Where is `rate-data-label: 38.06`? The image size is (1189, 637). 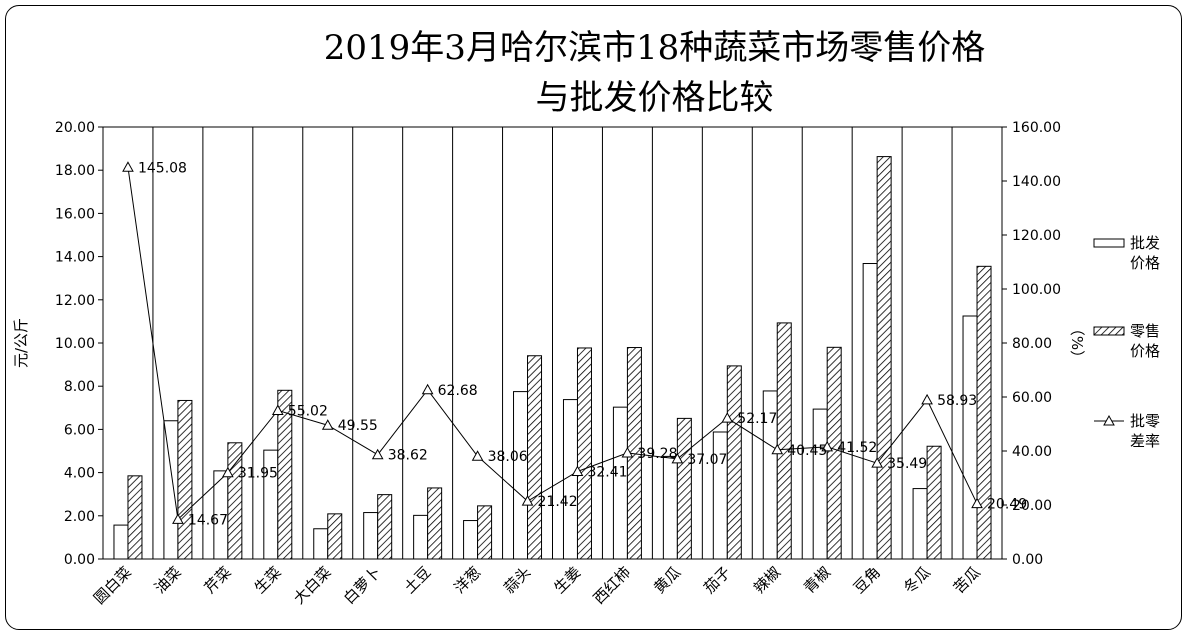
rate-data-label: 38.06 is located at coordinates (508, 457).